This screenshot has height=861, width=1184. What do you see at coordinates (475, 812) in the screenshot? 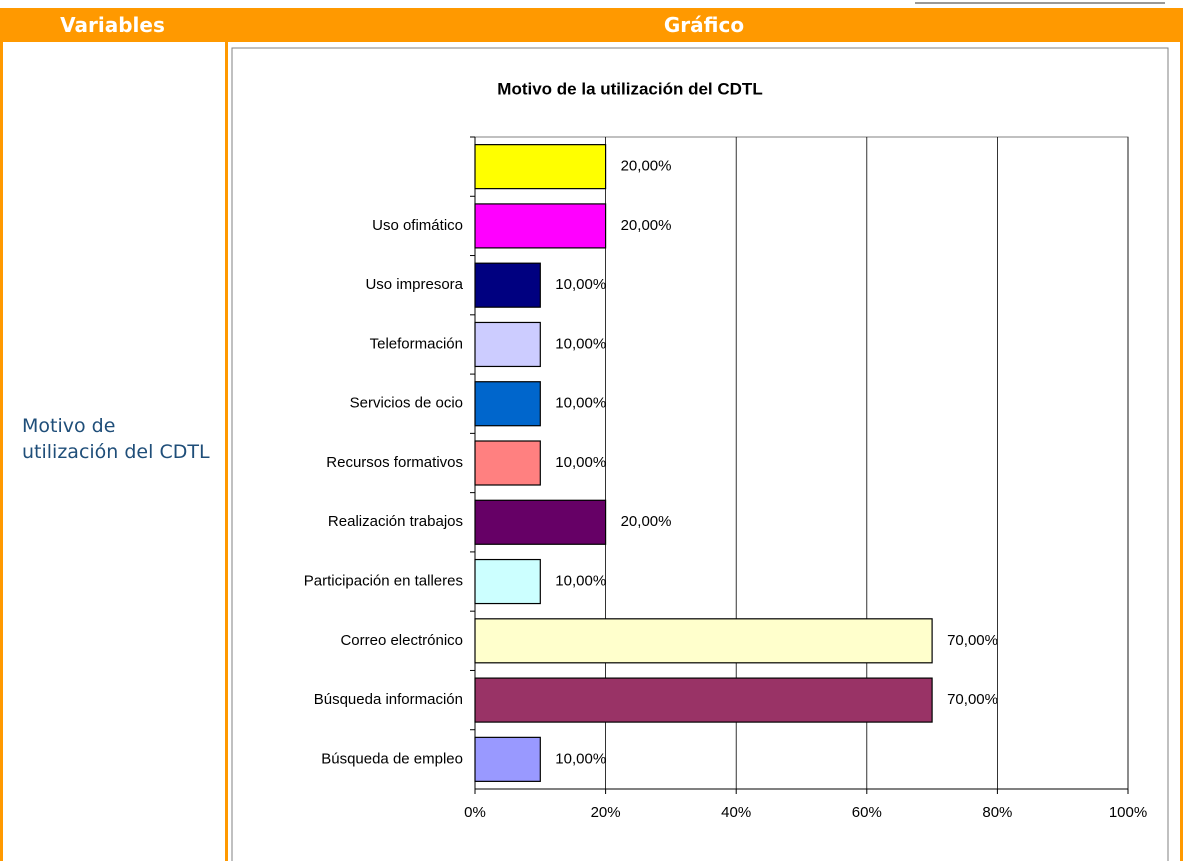
I see `x-tick-label: 0%` at bounding box center [475, 812].